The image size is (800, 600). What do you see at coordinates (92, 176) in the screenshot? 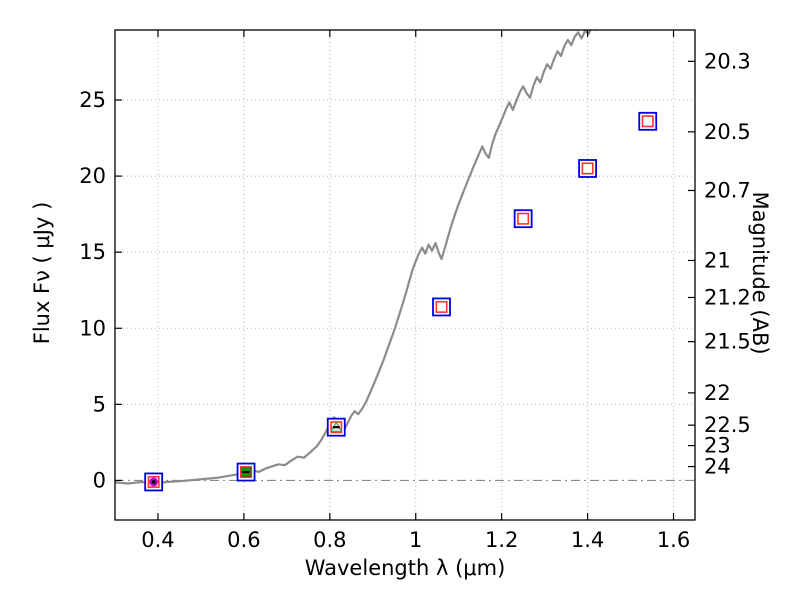
I see `svg-text: 20` at bounding box center [92, 176].